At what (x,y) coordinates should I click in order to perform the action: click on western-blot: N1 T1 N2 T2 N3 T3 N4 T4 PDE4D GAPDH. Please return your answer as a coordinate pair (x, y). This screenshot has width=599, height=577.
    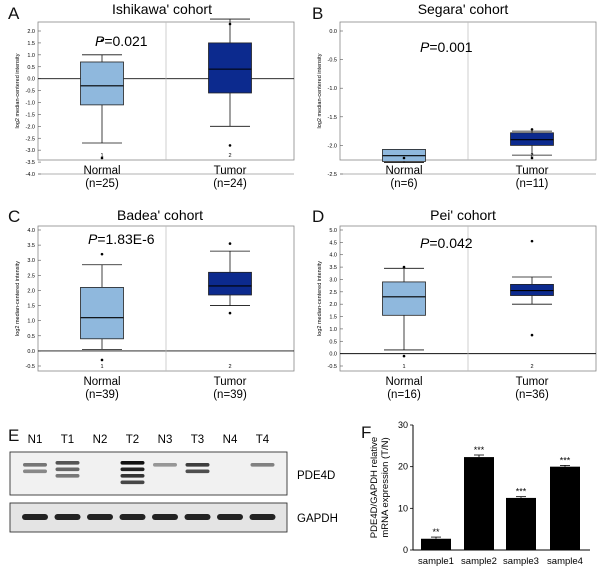
    Looking at the image, I should click on (173, 483).